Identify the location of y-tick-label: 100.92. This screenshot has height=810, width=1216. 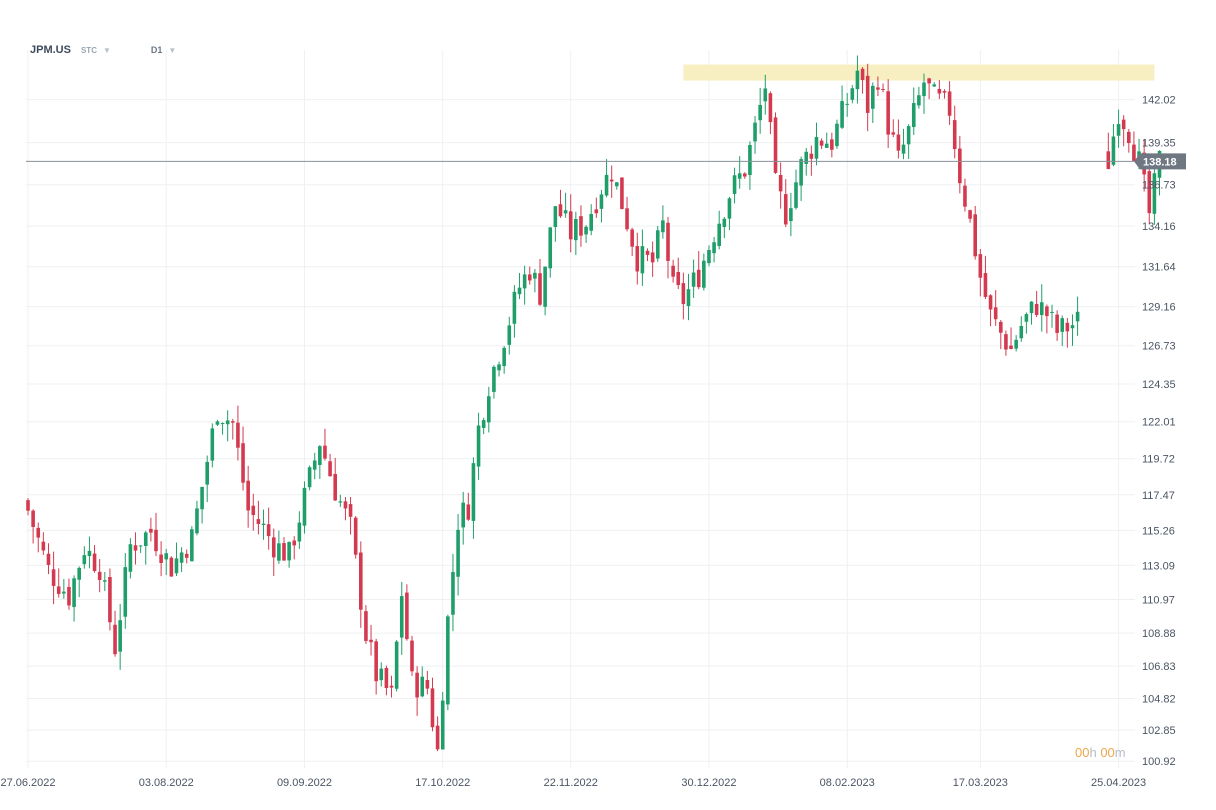
(1159, 762).